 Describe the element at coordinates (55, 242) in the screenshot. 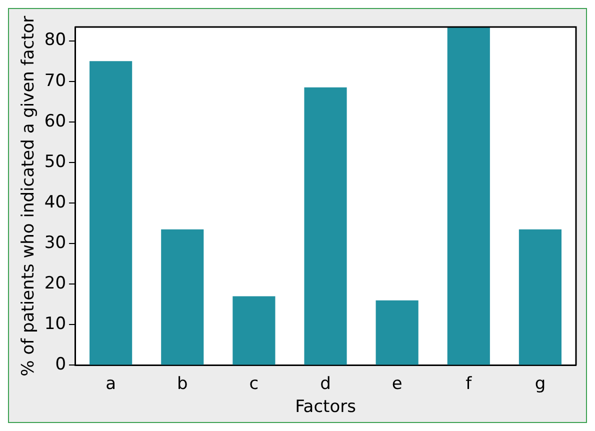

I see `y-tick-label: 30` at that location.